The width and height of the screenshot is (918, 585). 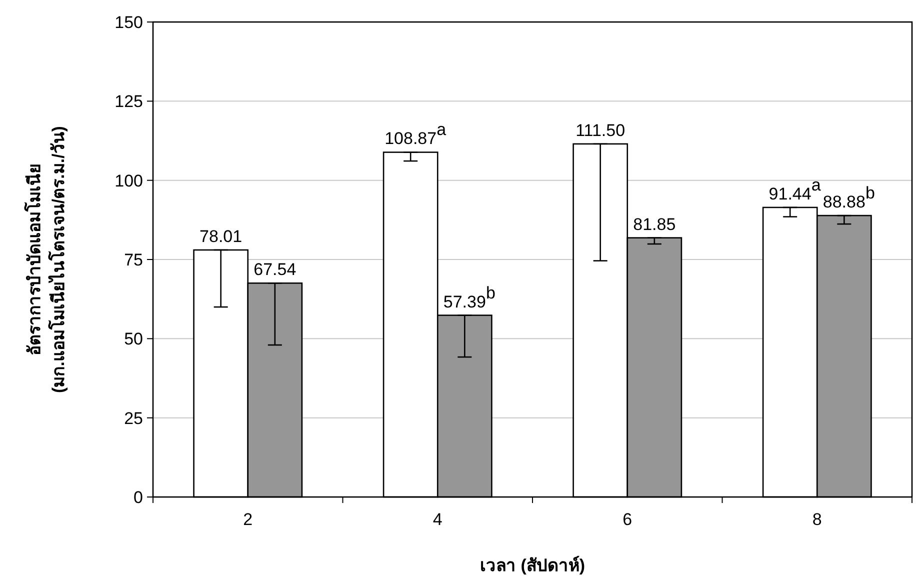 I want to click on data-label: 81.85, so click(x=654, y=224).